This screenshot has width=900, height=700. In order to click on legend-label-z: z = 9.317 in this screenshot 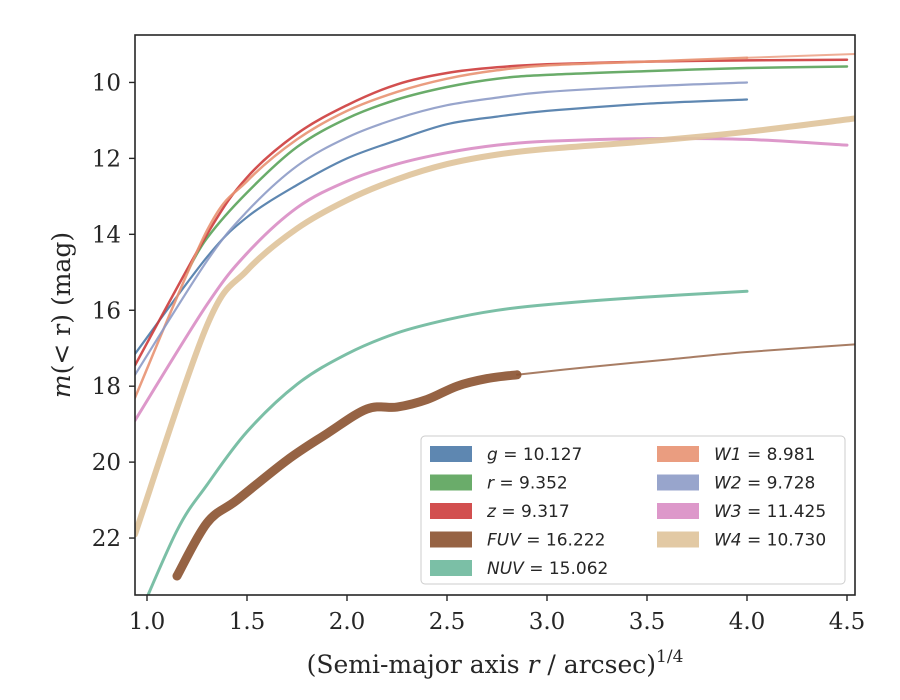, I will do `click(528, 512)`.